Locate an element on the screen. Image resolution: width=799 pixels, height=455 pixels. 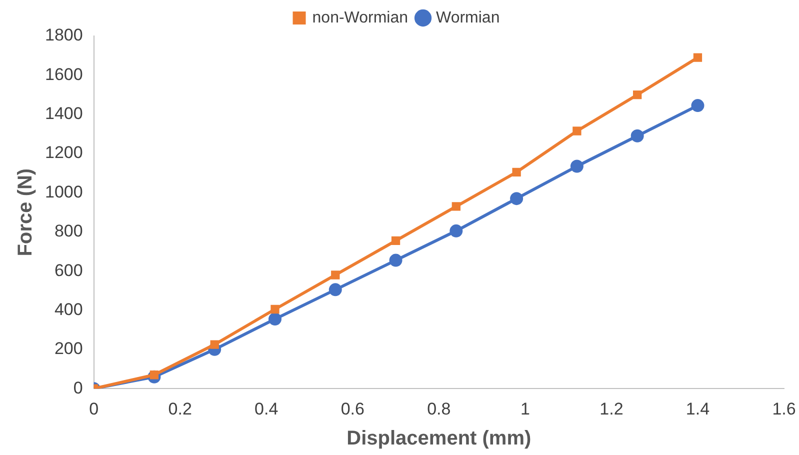
y-axis-title: Force (N) is located at coordinates (25, 212).